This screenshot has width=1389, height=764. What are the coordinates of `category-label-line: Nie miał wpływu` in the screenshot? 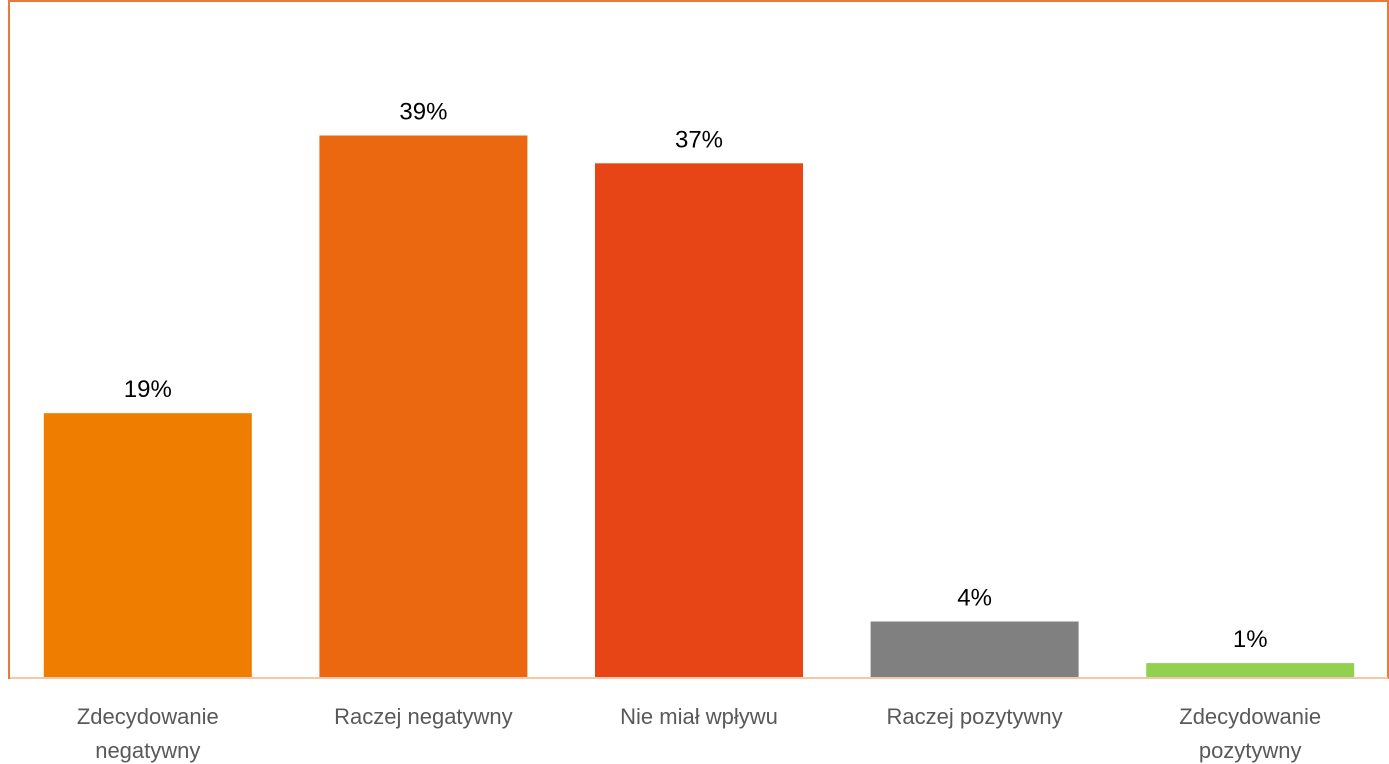 It's located at (699, 716).